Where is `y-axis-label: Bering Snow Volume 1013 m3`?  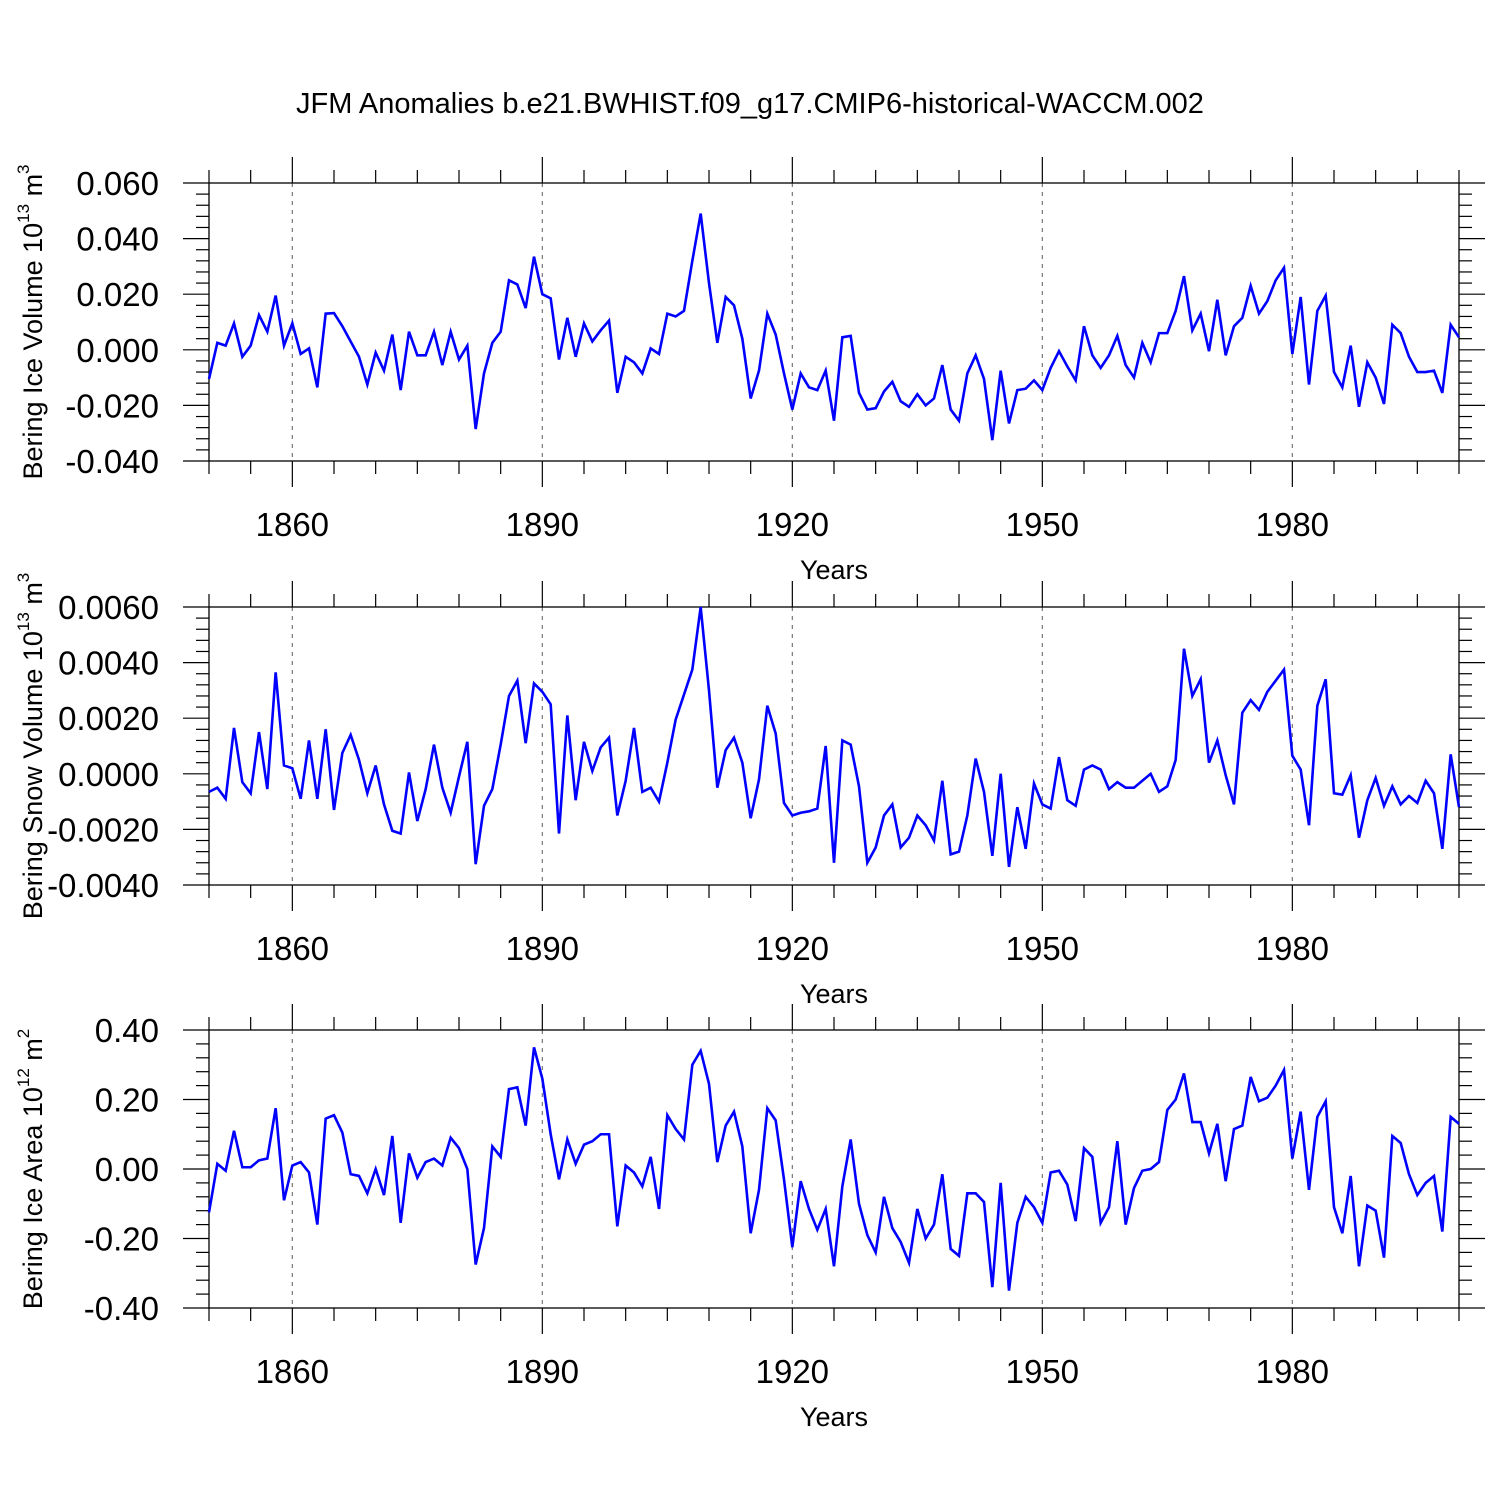
y-axis-label: Bering Snow Volume 1013 m3 is located at coordinates (31, 746).